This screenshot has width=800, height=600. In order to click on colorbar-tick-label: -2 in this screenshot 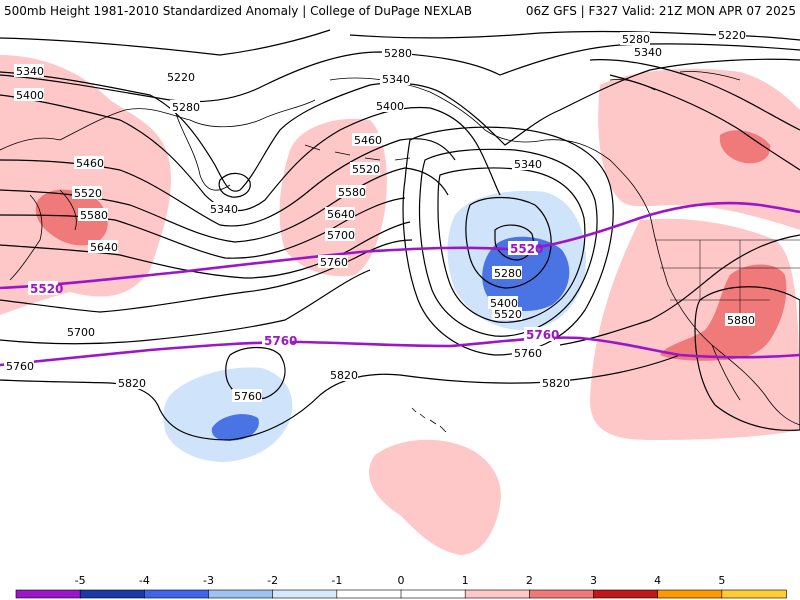, I will do `click(272, 580)`.